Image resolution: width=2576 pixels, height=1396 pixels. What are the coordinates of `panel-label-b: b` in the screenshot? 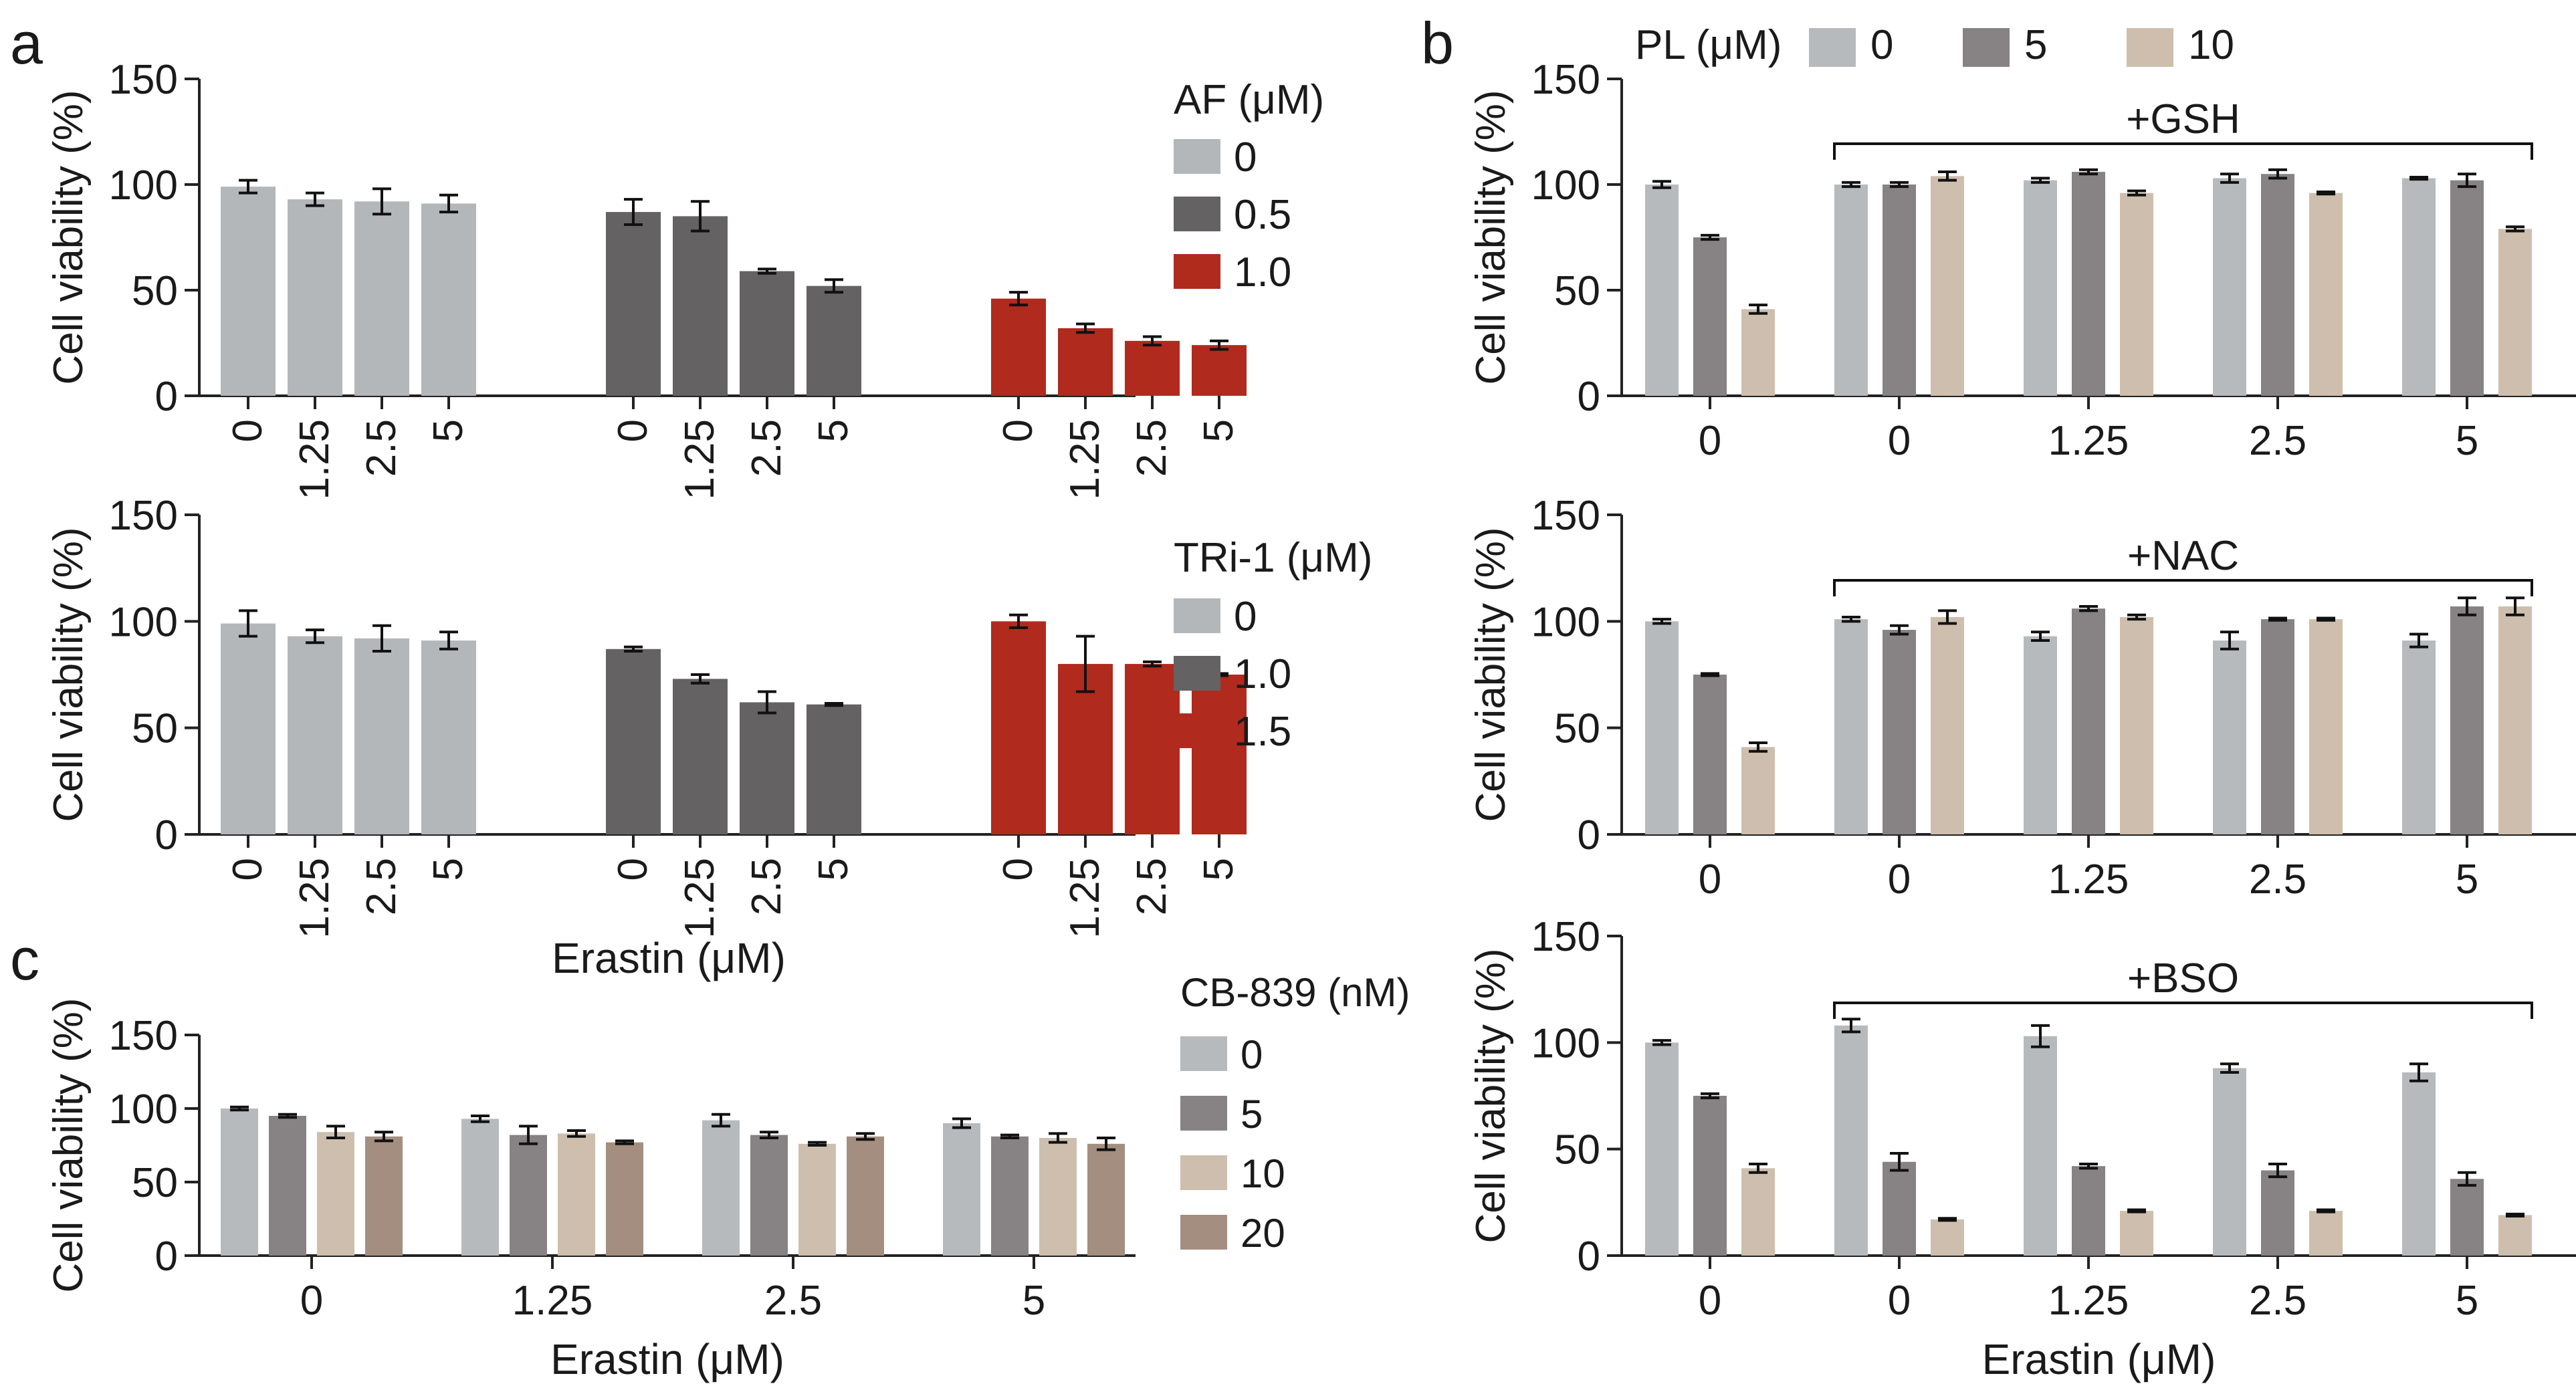 It's located at (1437, 43).